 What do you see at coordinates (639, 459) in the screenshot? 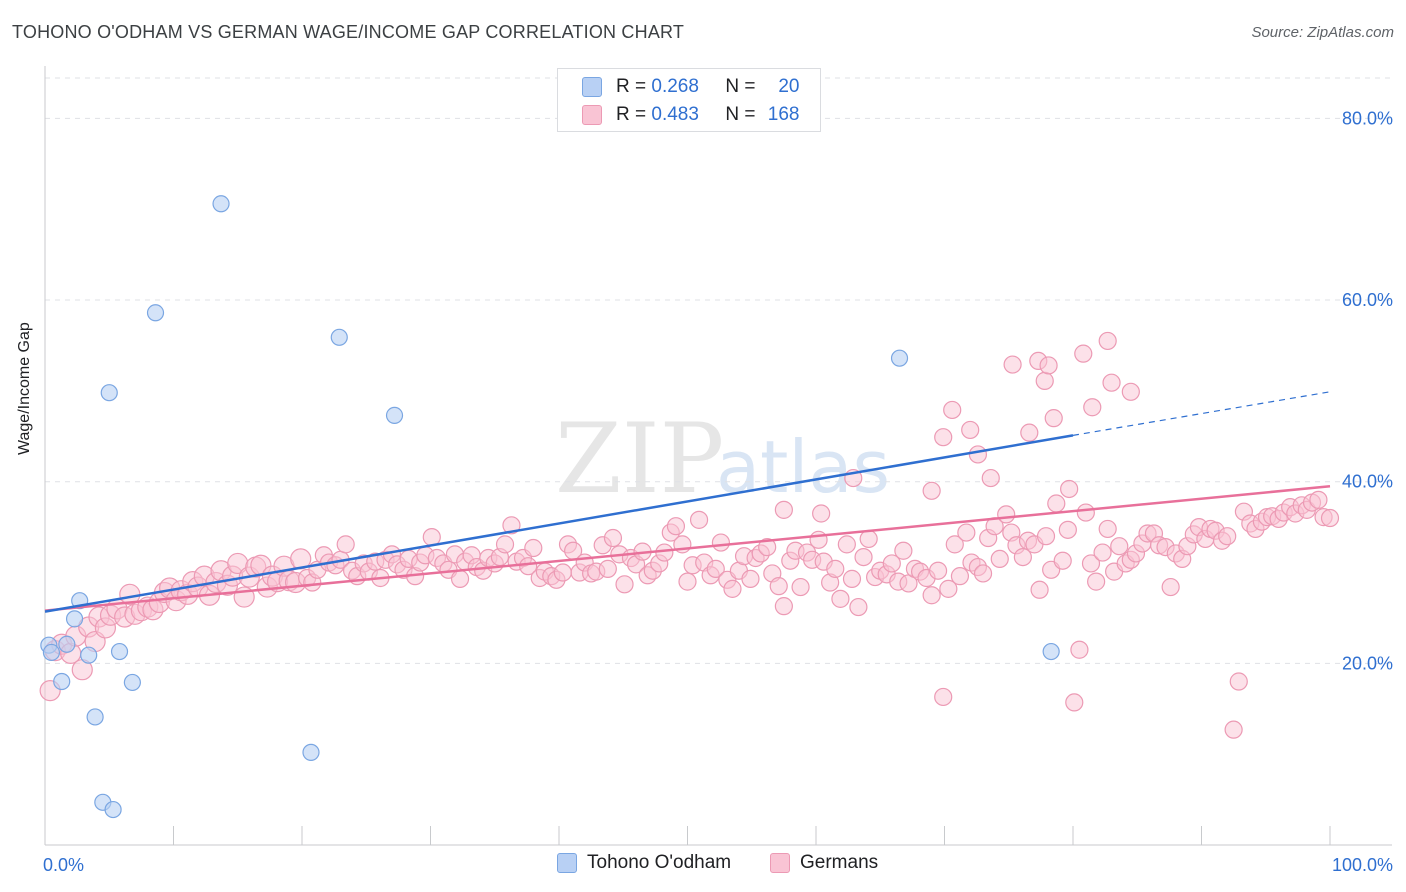
I see `watermark-zip: ZIP` at bounding box center [639, 459].